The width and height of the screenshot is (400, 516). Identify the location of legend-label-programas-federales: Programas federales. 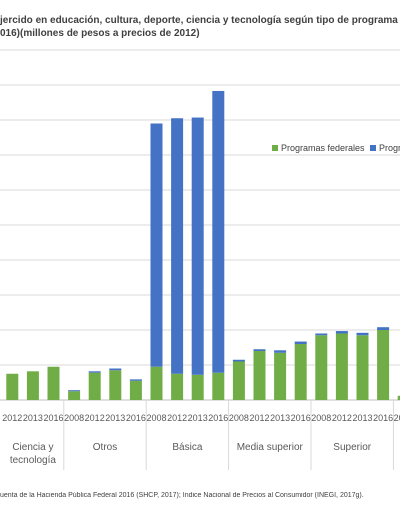
(323, 148).